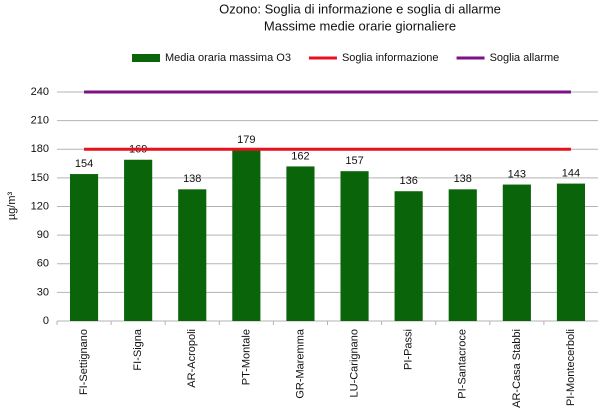 This screenshot has height=415, width=600. Describe the element at coordinates (517, 368) in the screenshot. I see `x-tick-label: AR-Casa Stabbi` at that location.